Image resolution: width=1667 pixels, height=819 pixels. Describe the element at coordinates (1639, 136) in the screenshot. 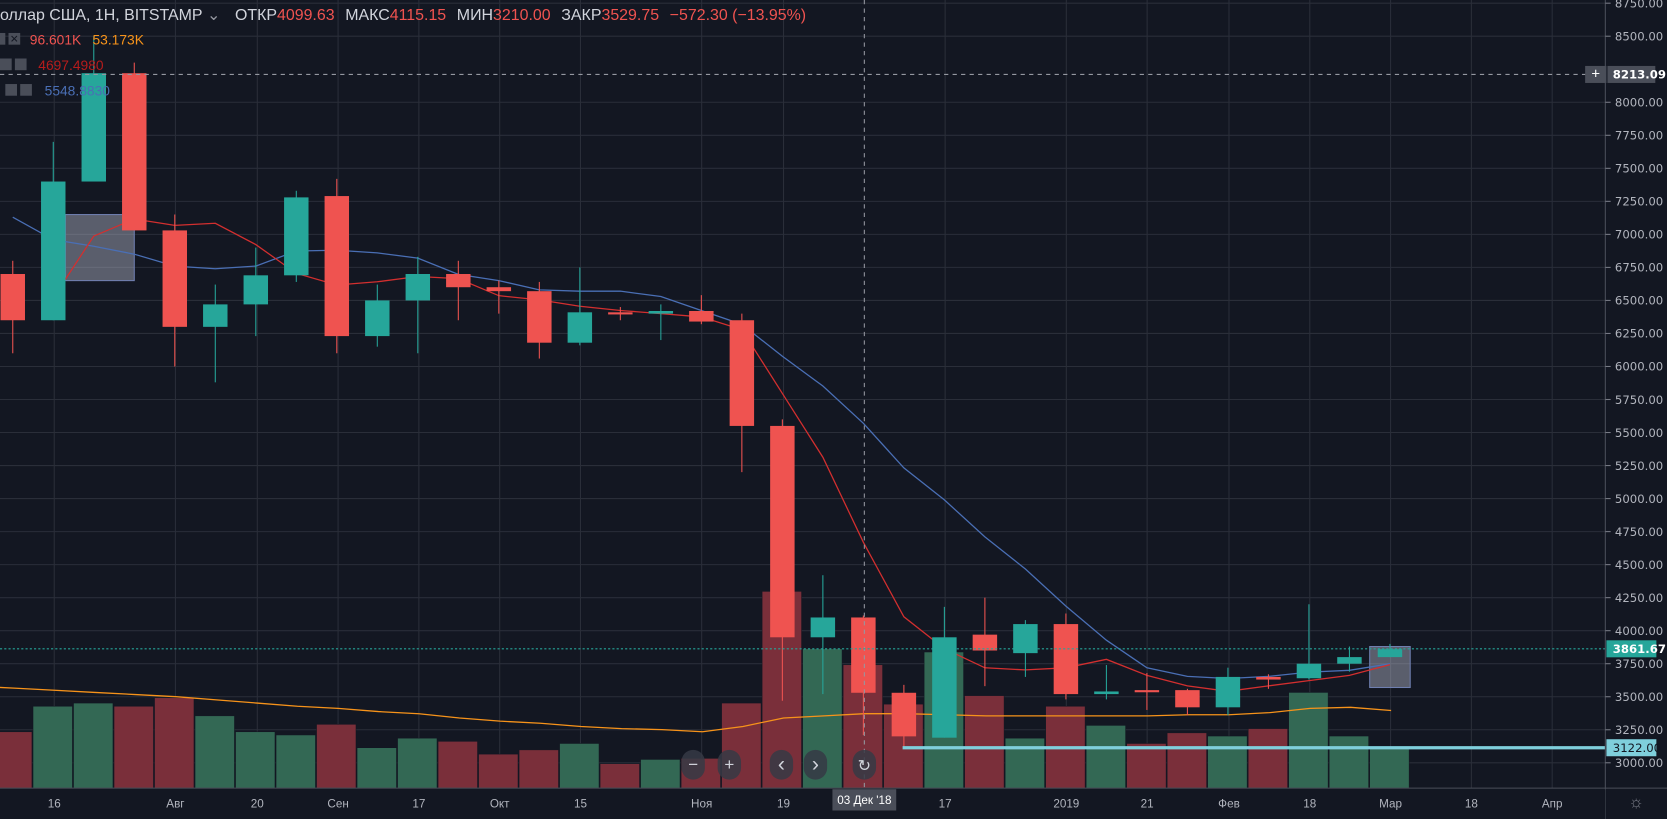

I see `price-tick-label: 7750.00` at that location.